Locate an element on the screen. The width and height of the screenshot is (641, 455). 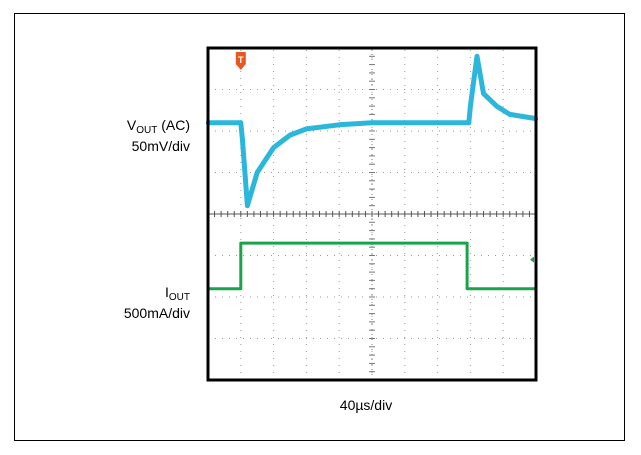
iout-trace is located at coordinates (372, 266).